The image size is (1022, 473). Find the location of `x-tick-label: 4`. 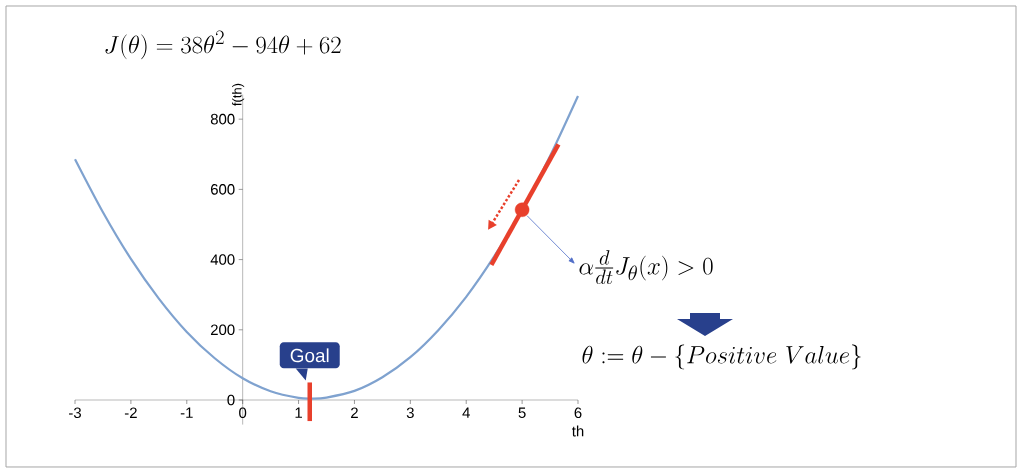

x-tick-label: 4 is located at coordinates (466, 412).